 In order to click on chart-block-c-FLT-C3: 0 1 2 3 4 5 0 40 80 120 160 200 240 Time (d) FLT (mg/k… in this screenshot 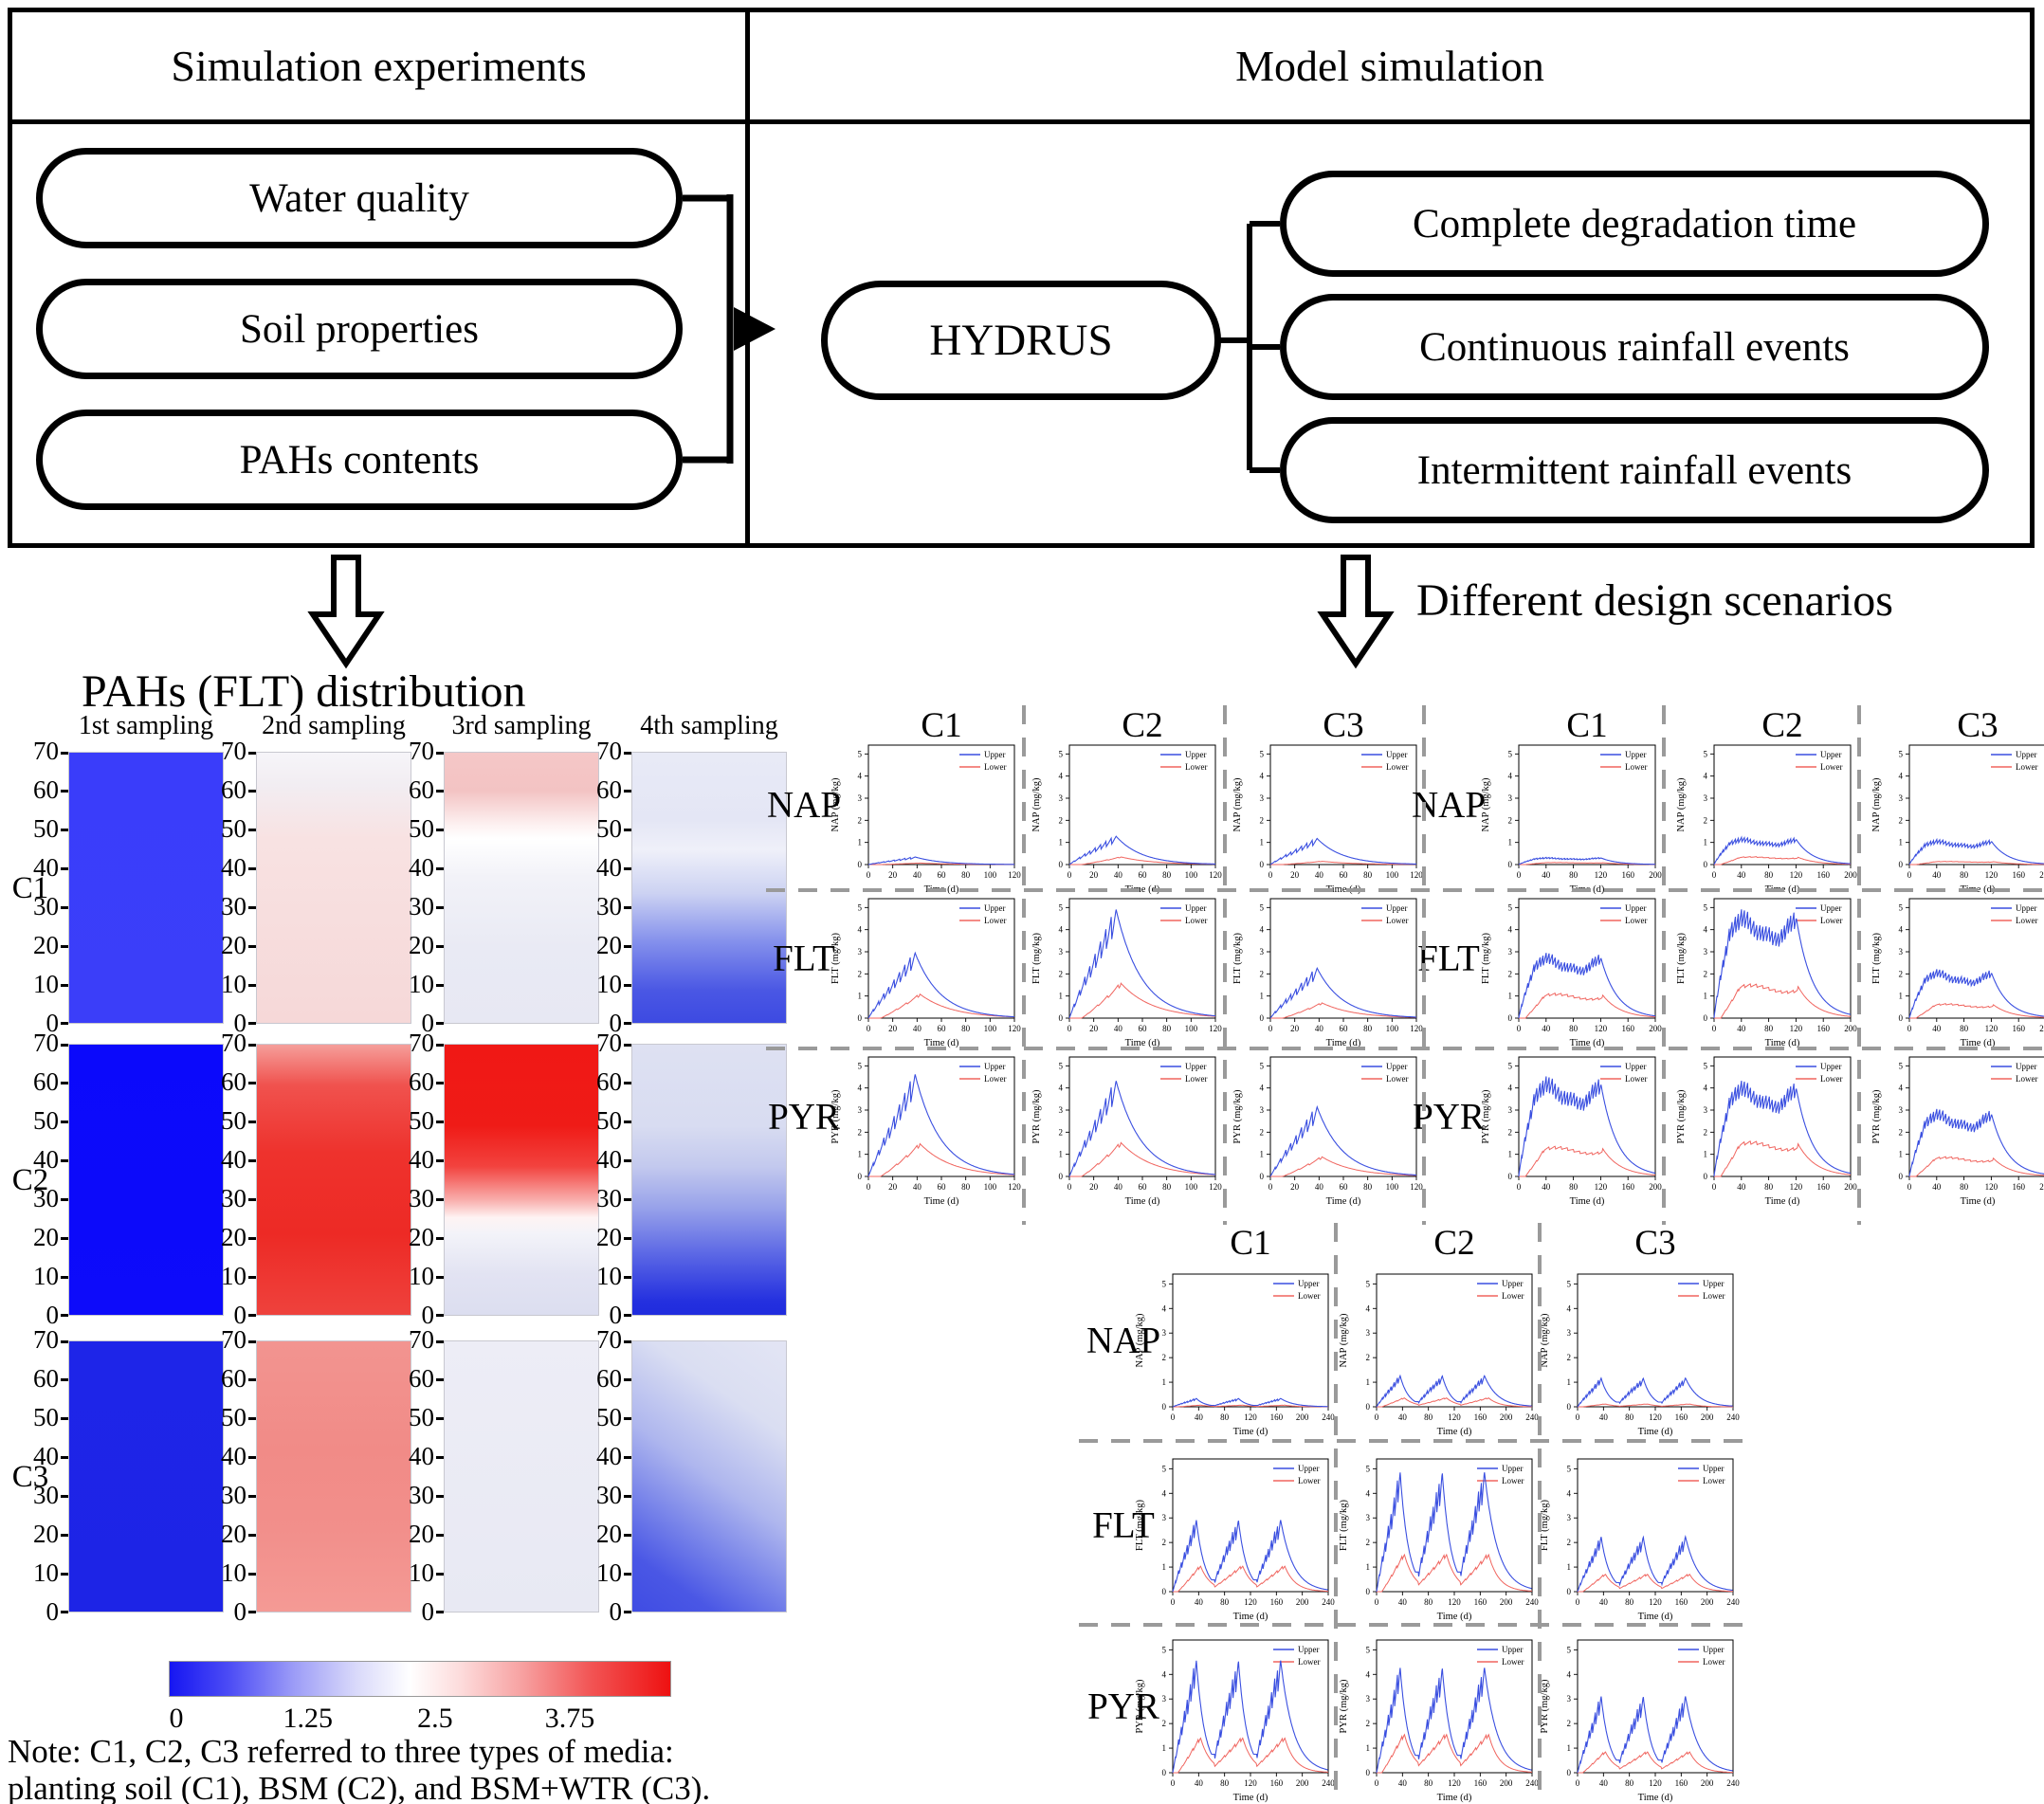, I will do `click(1640, 1540)`.